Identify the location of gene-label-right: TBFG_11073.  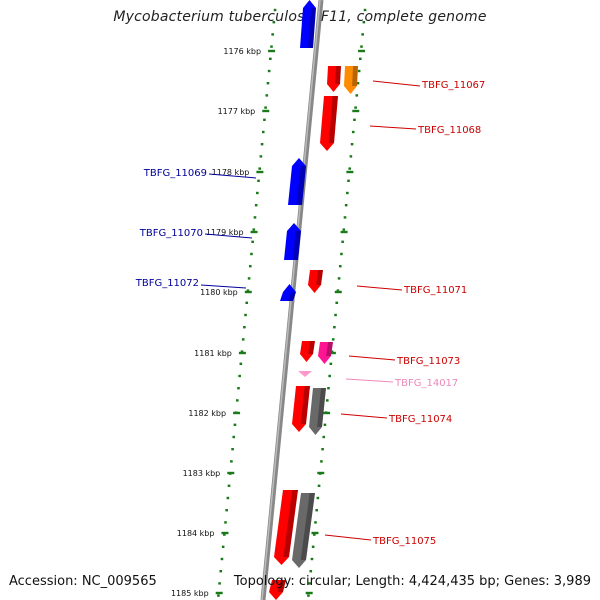
(428, 361).